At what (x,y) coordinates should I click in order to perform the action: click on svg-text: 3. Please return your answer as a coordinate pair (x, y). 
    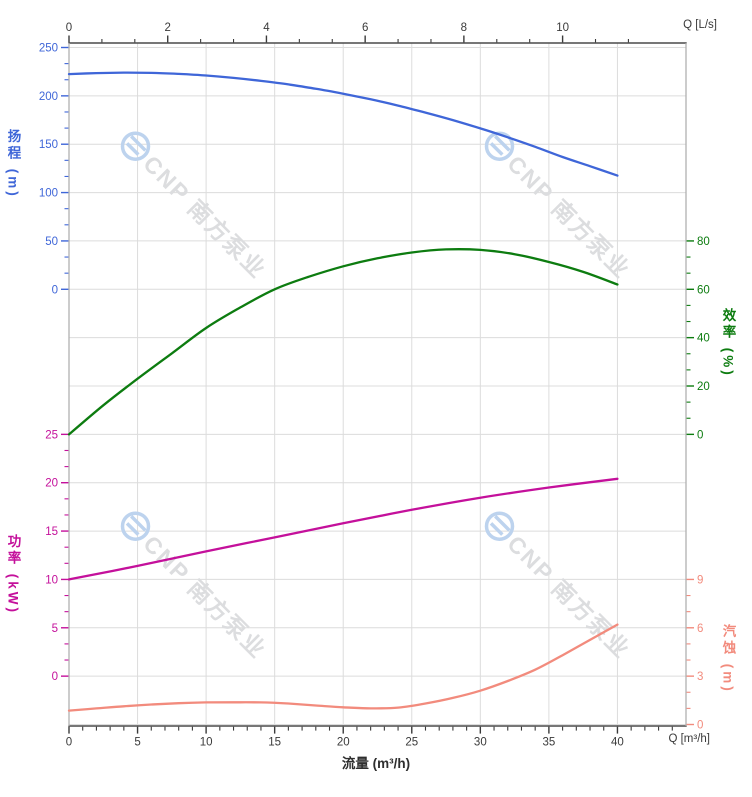
    Looking at the image, I should click on (700, 677).